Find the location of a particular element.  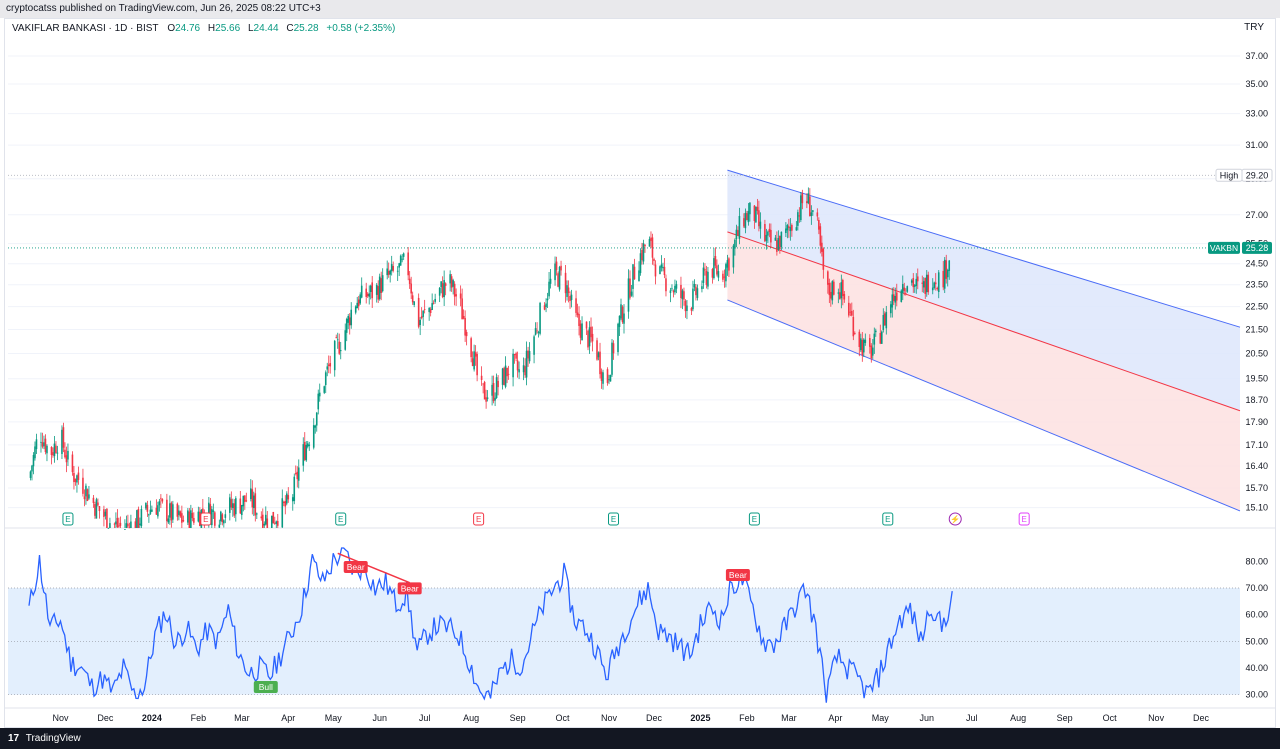

rsi-tick-label: 80.00 is located at coordinates (1256, 561).